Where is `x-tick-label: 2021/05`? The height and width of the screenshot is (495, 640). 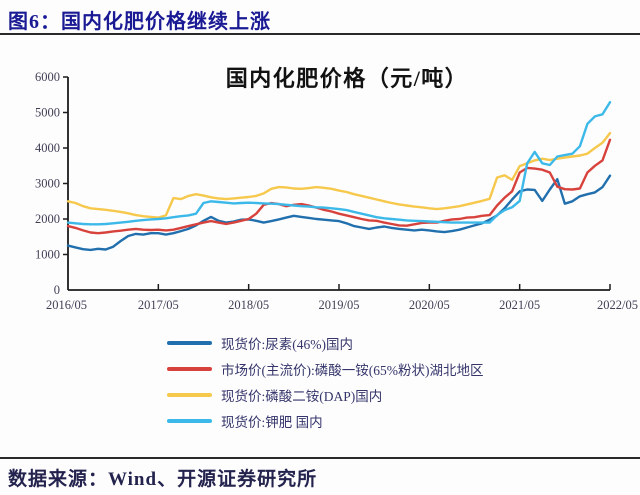 x-tick-label: 2021/05 is located at coordinates (519, 305).